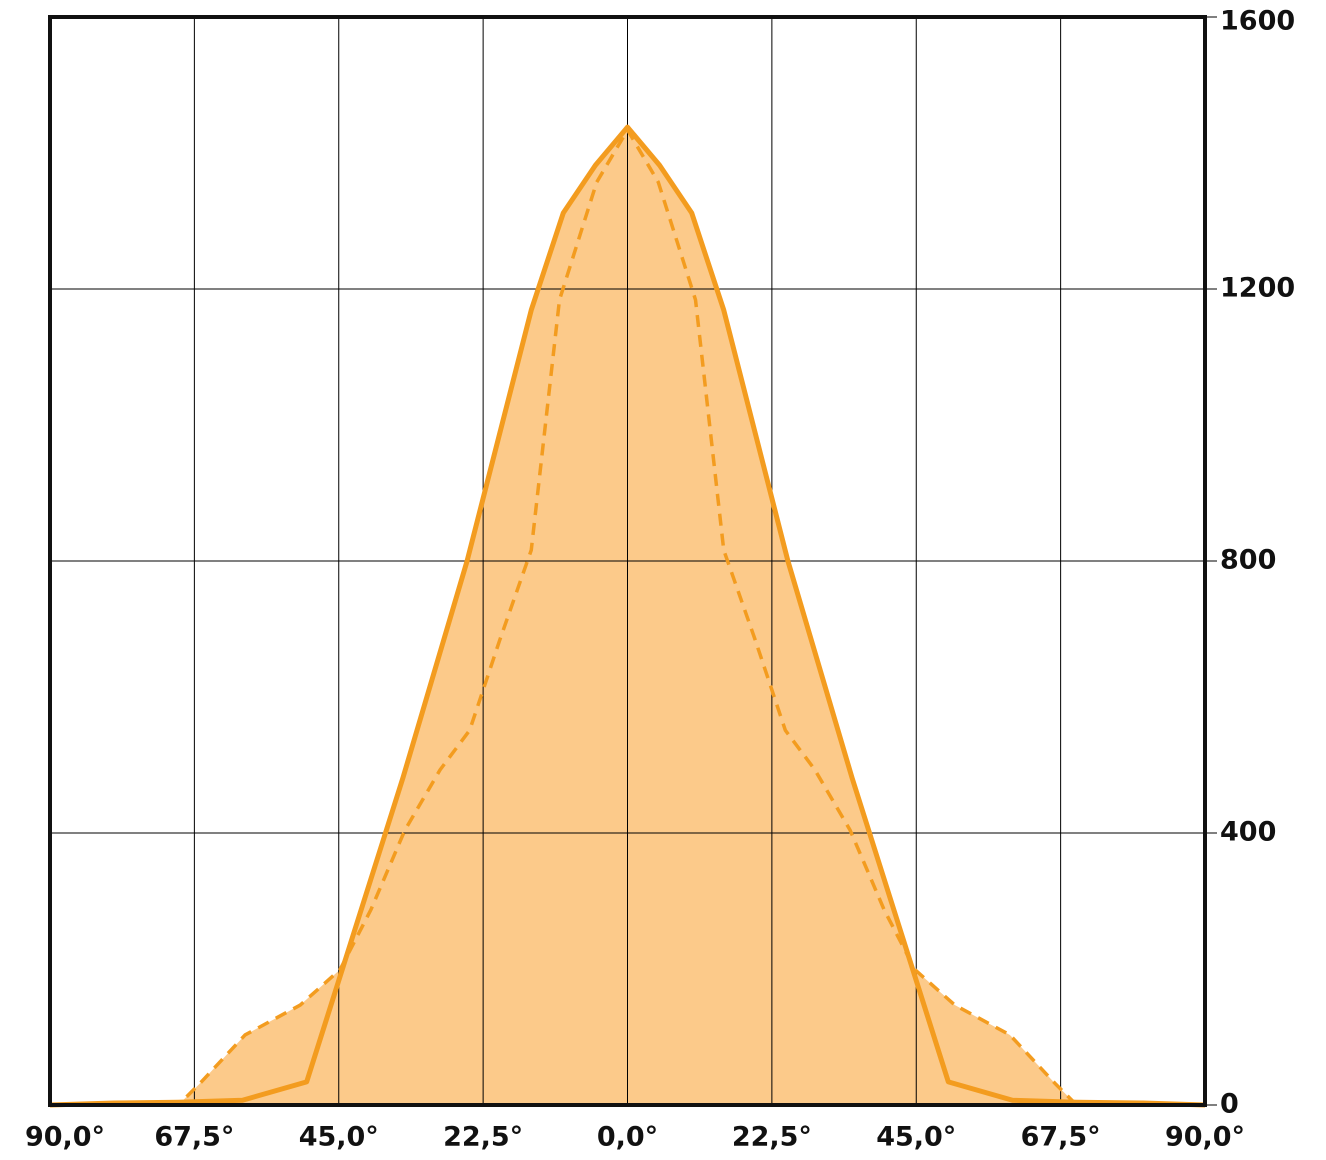 Image resolution: width=1326 pixels, height=1160 pixels. Describe the element at coordinates (1229, 1104) in the screenshot. I see `y-tick-label: 0` at that location.